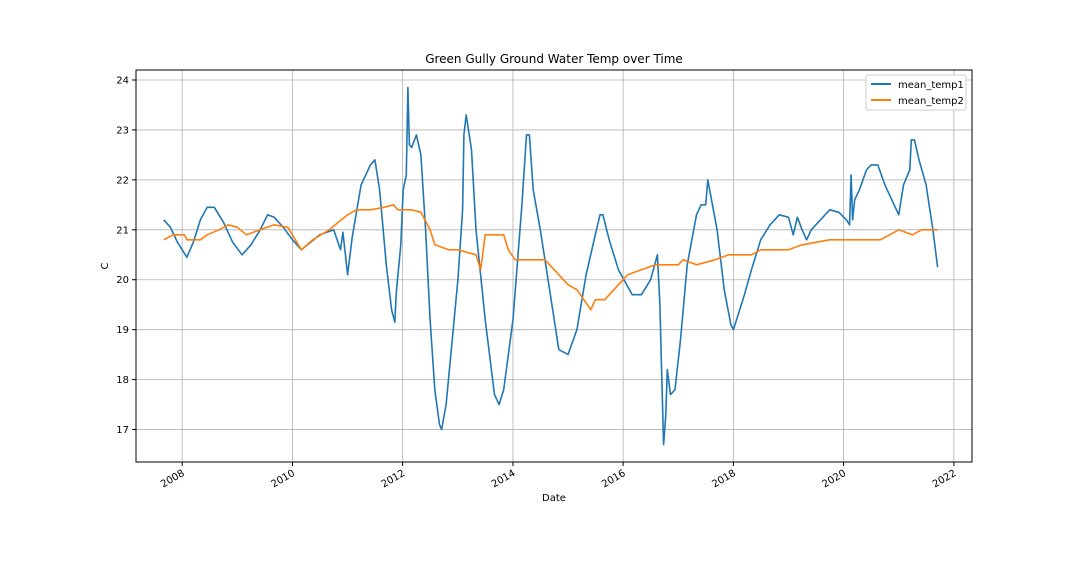 The width and height of the screenshot is (1080, 580). I want to click on series-line-mean-temp2, so click(550, 257).